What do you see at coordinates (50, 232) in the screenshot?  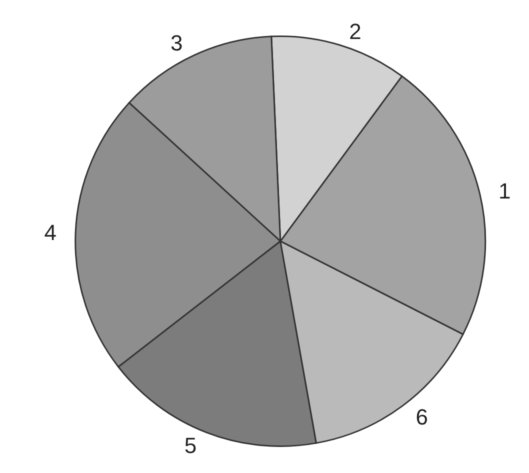 I see `slice-label: 4` at bounding box center [50, 232].